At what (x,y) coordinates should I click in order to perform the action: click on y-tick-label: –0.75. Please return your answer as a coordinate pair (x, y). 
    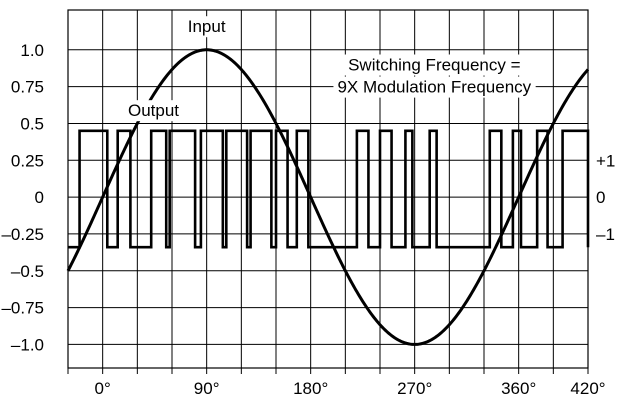
    Looking at the image, I should click on (22, 308).